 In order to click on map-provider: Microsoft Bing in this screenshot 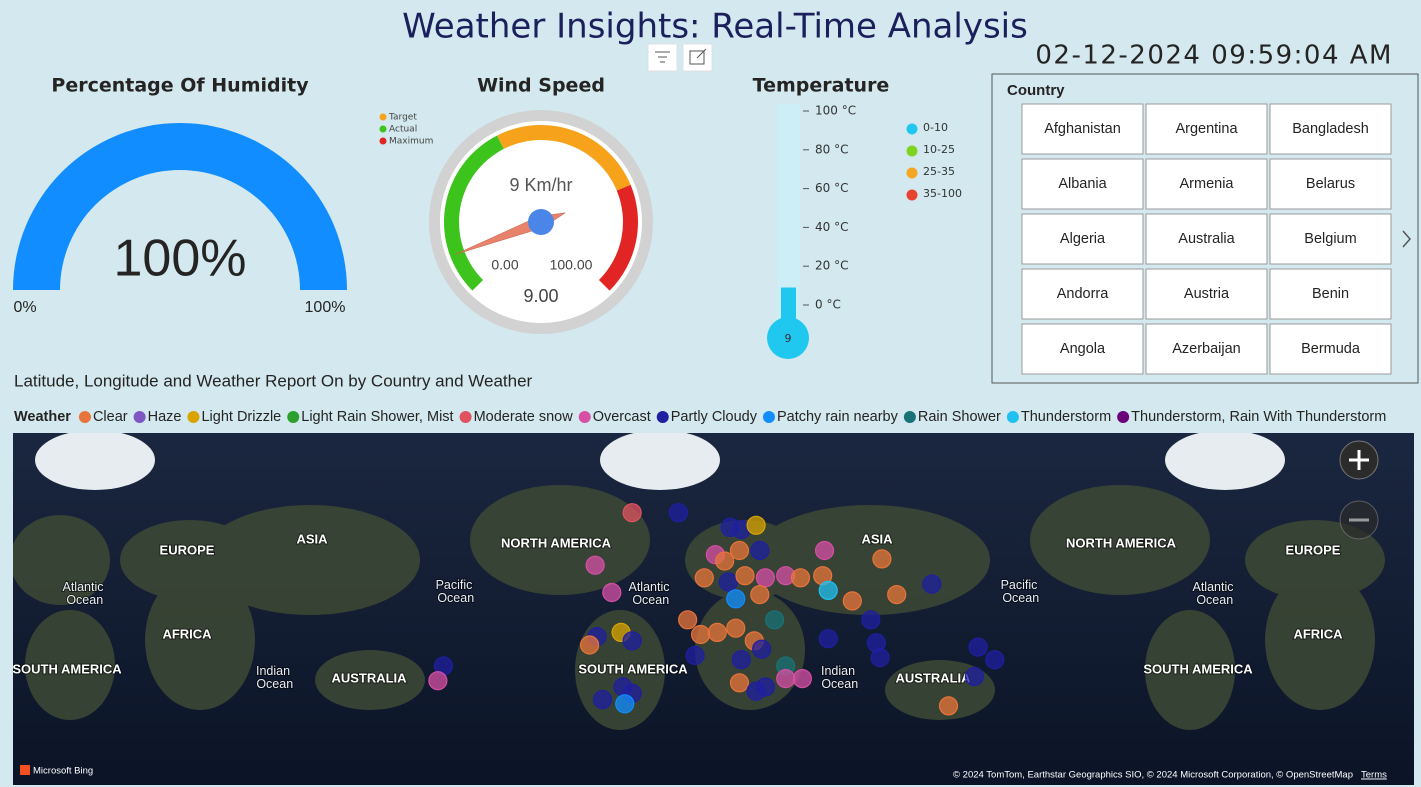, I will do `click(63, 771)`.